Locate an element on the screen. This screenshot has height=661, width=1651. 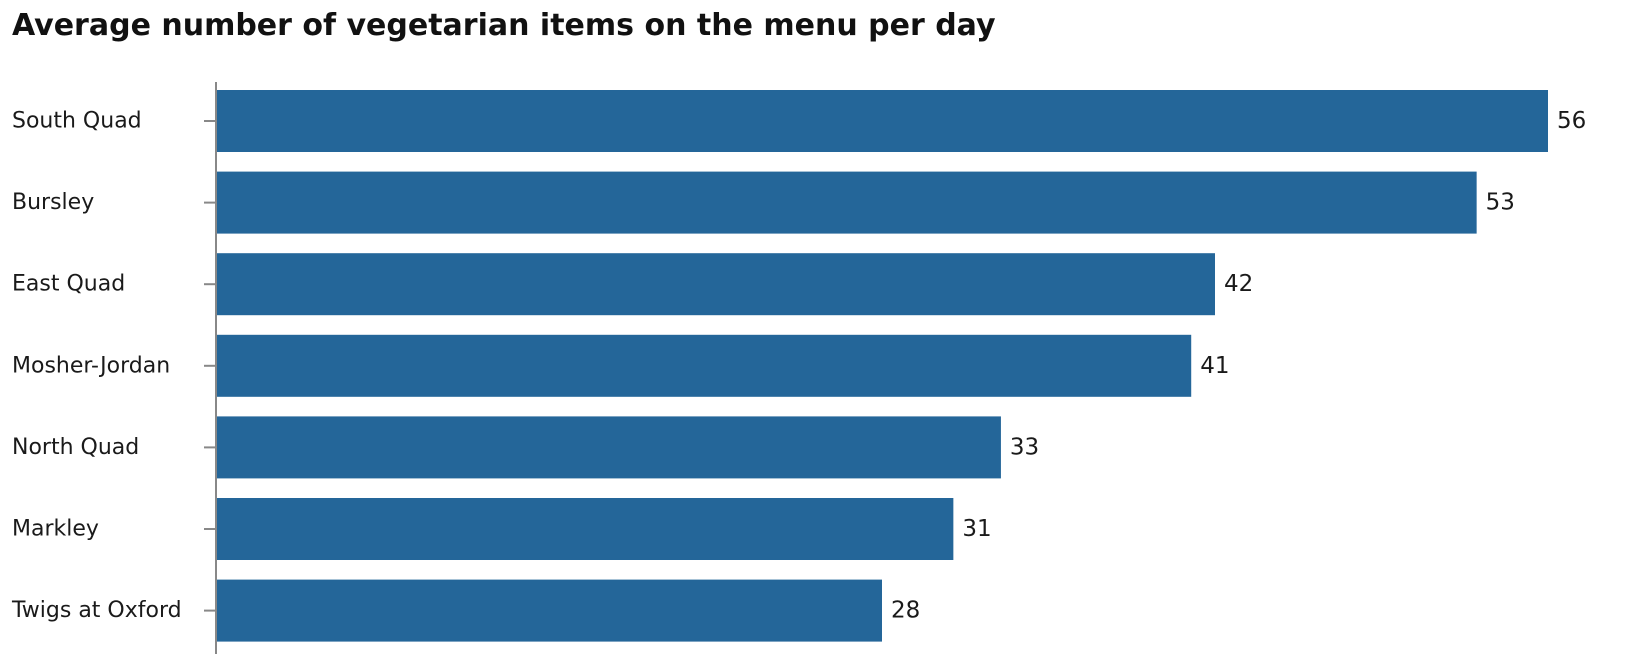
value-label: 41 is located at coordinates (1214, 366).